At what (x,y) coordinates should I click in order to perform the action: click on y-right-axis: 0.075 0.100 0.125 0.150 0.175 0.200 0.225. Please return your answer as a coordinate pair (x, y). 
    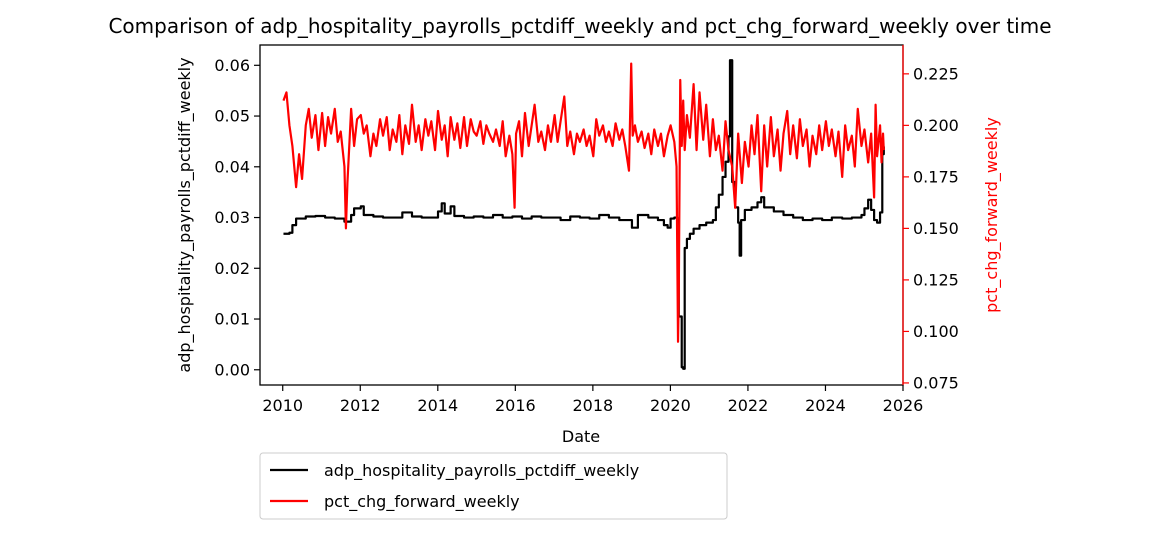
    Looking at the image, I should click on (930, 218).